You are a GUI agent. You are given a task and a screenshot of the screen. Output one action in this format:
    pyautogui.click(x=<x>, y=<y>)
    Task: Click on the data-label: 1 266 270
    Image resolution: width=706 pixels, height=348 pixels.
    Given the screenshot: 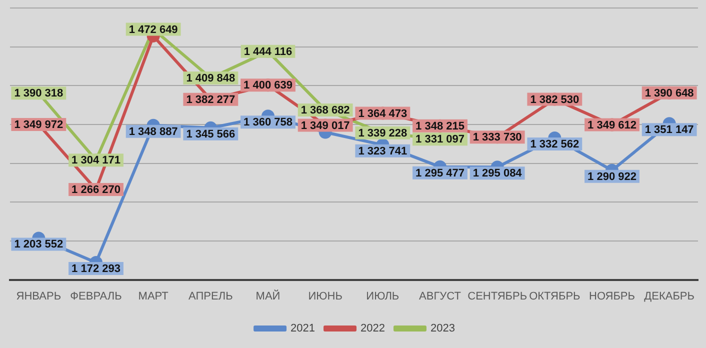 What is the action you would take?
    pyautogui.click(x=96, y=190)
    